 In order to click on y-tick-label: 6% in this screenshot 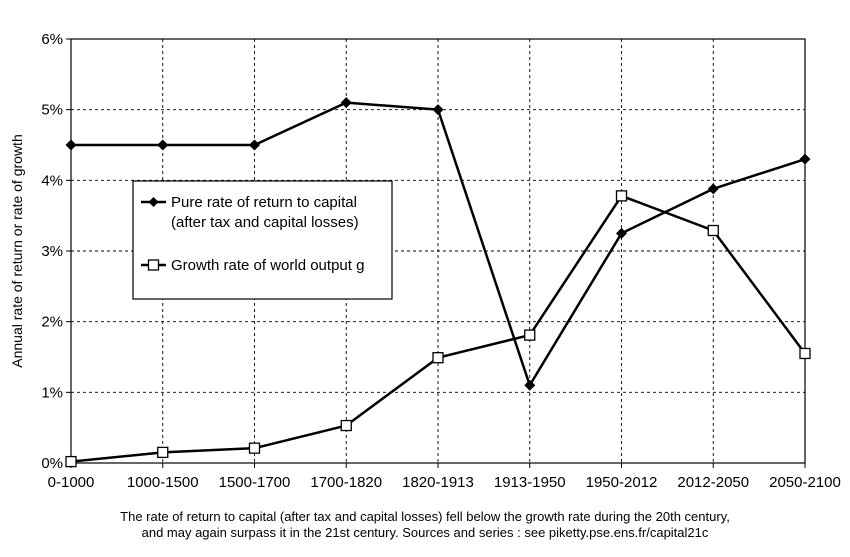, I will do `click(52, 39)`.